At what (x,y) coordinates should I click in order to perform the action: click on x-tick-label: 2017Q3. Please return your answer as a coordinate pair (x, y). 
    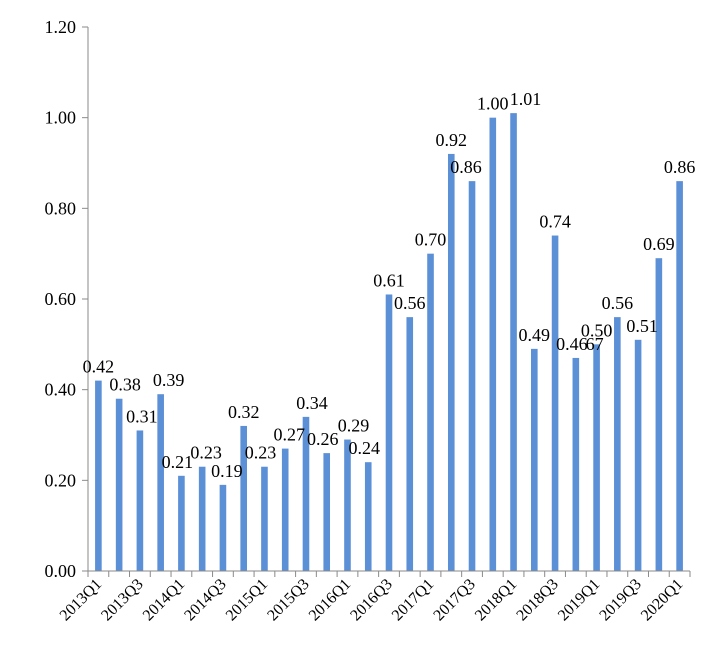
    Looking at the image, I should click on (454, 600).